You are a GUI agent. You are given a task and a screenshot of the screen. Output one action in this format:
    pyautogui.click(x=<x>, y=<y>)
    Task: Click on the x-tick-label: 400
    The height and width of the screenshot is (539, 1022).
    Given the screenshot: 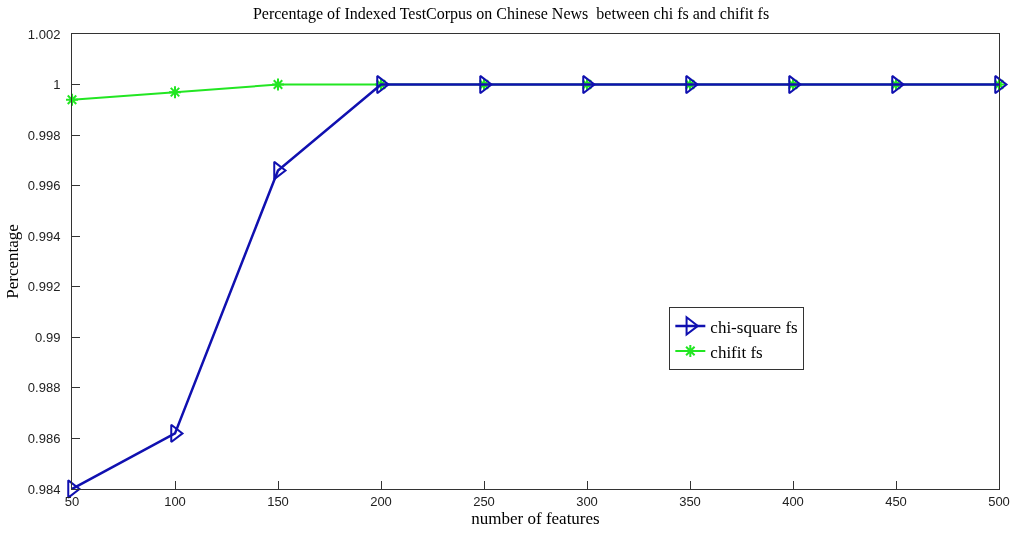 What is the action you would take?
    pyautogui.click(x=793, y=501)
    